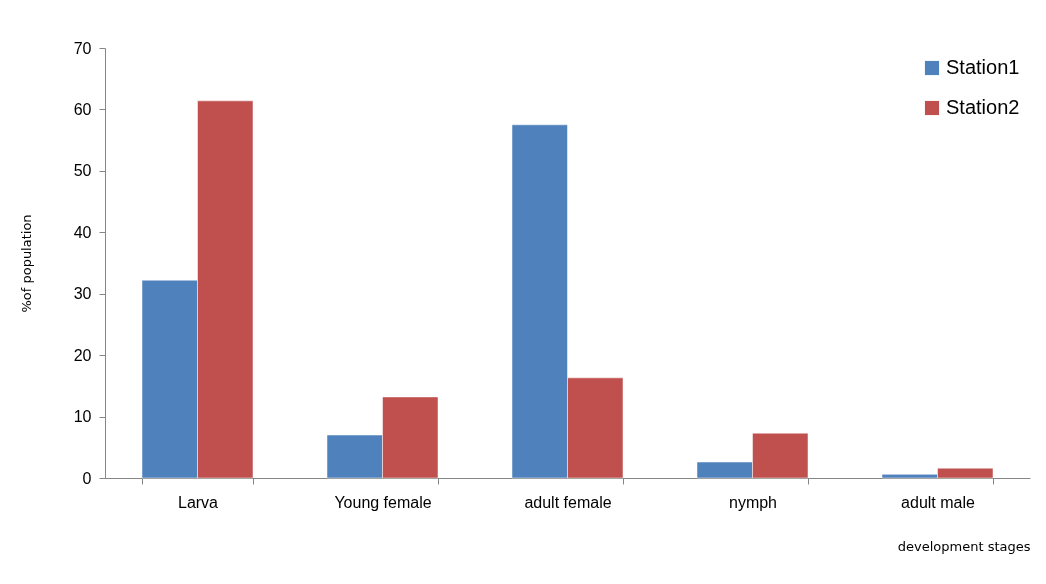 This screenshot has height=584, width=1046. I want to click on x-tick-label: adult female, so click(568, 502).